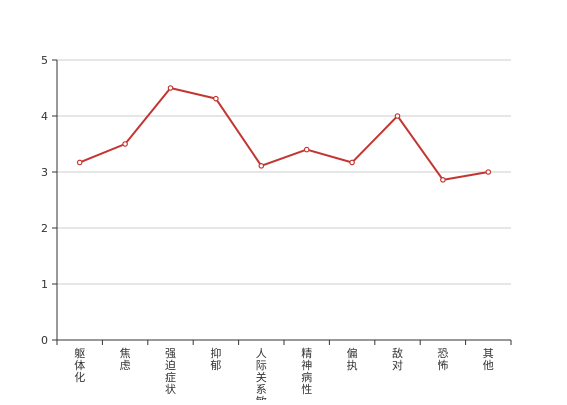 This screenshot has height=405, width=567. What do you see at coordinates (215, 365) in the screenshot?
I see `x-tick-char: 郁` at bounding box center [215, 365].